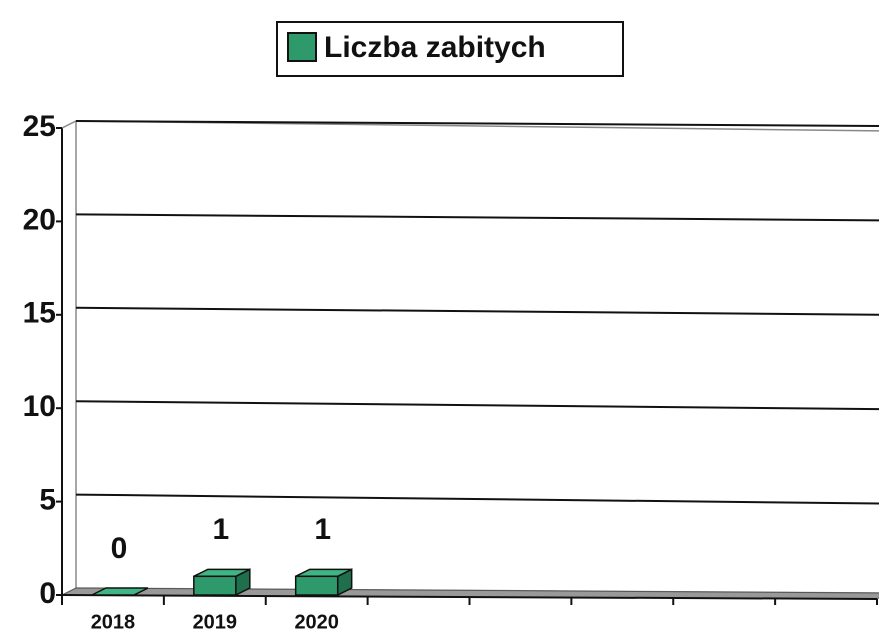  What do you see at coordinates (39, 313) in the screenshot?
I see `y-tick-label: 15` at bounding box center [39, 313].